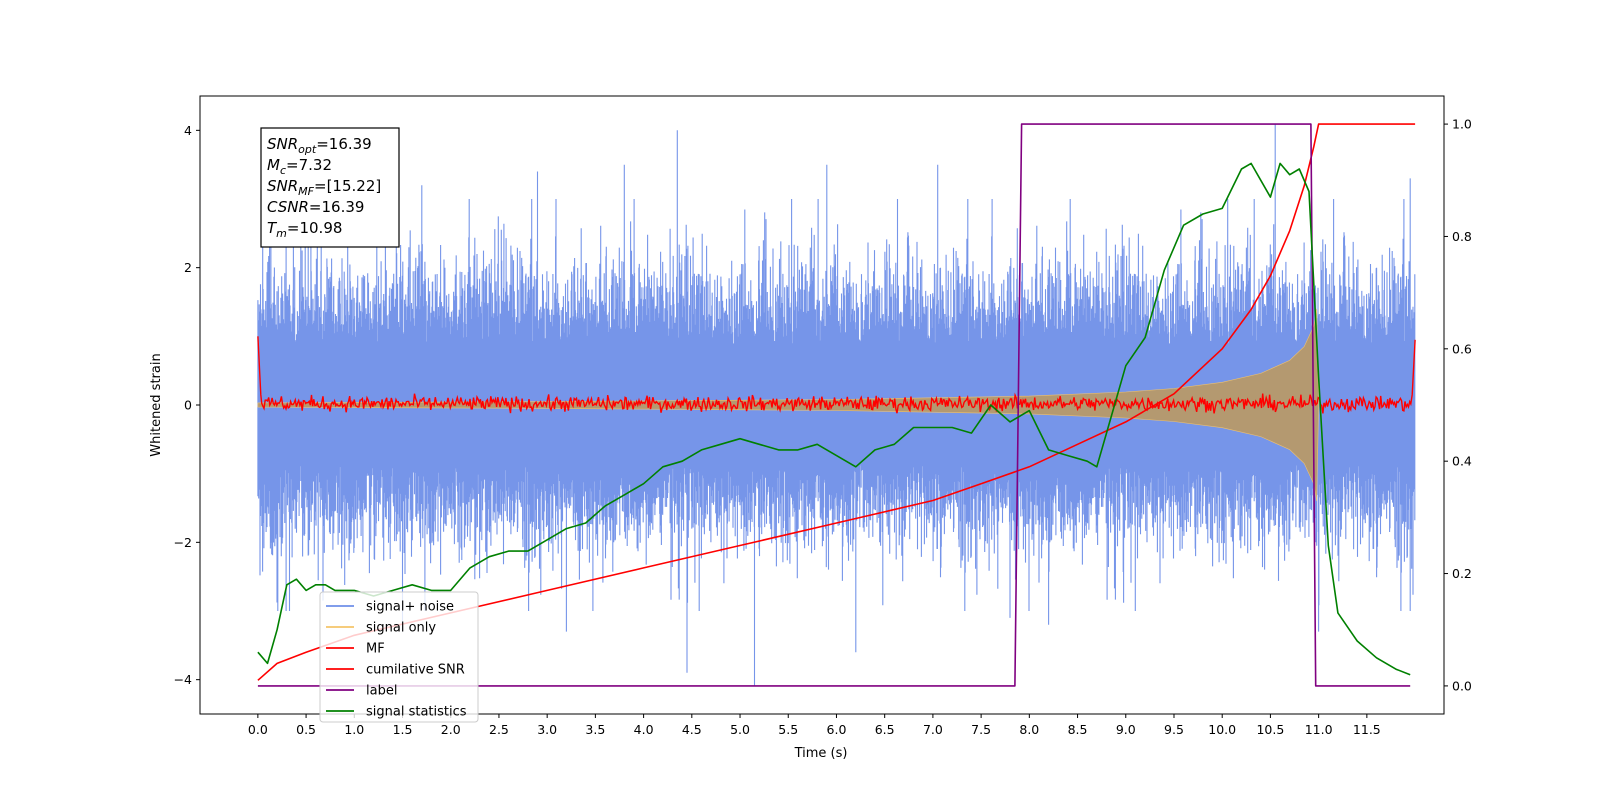  Describe the element at coordinates (381, 691) in the screenshot. I see `legend-label-label: label` at that location.